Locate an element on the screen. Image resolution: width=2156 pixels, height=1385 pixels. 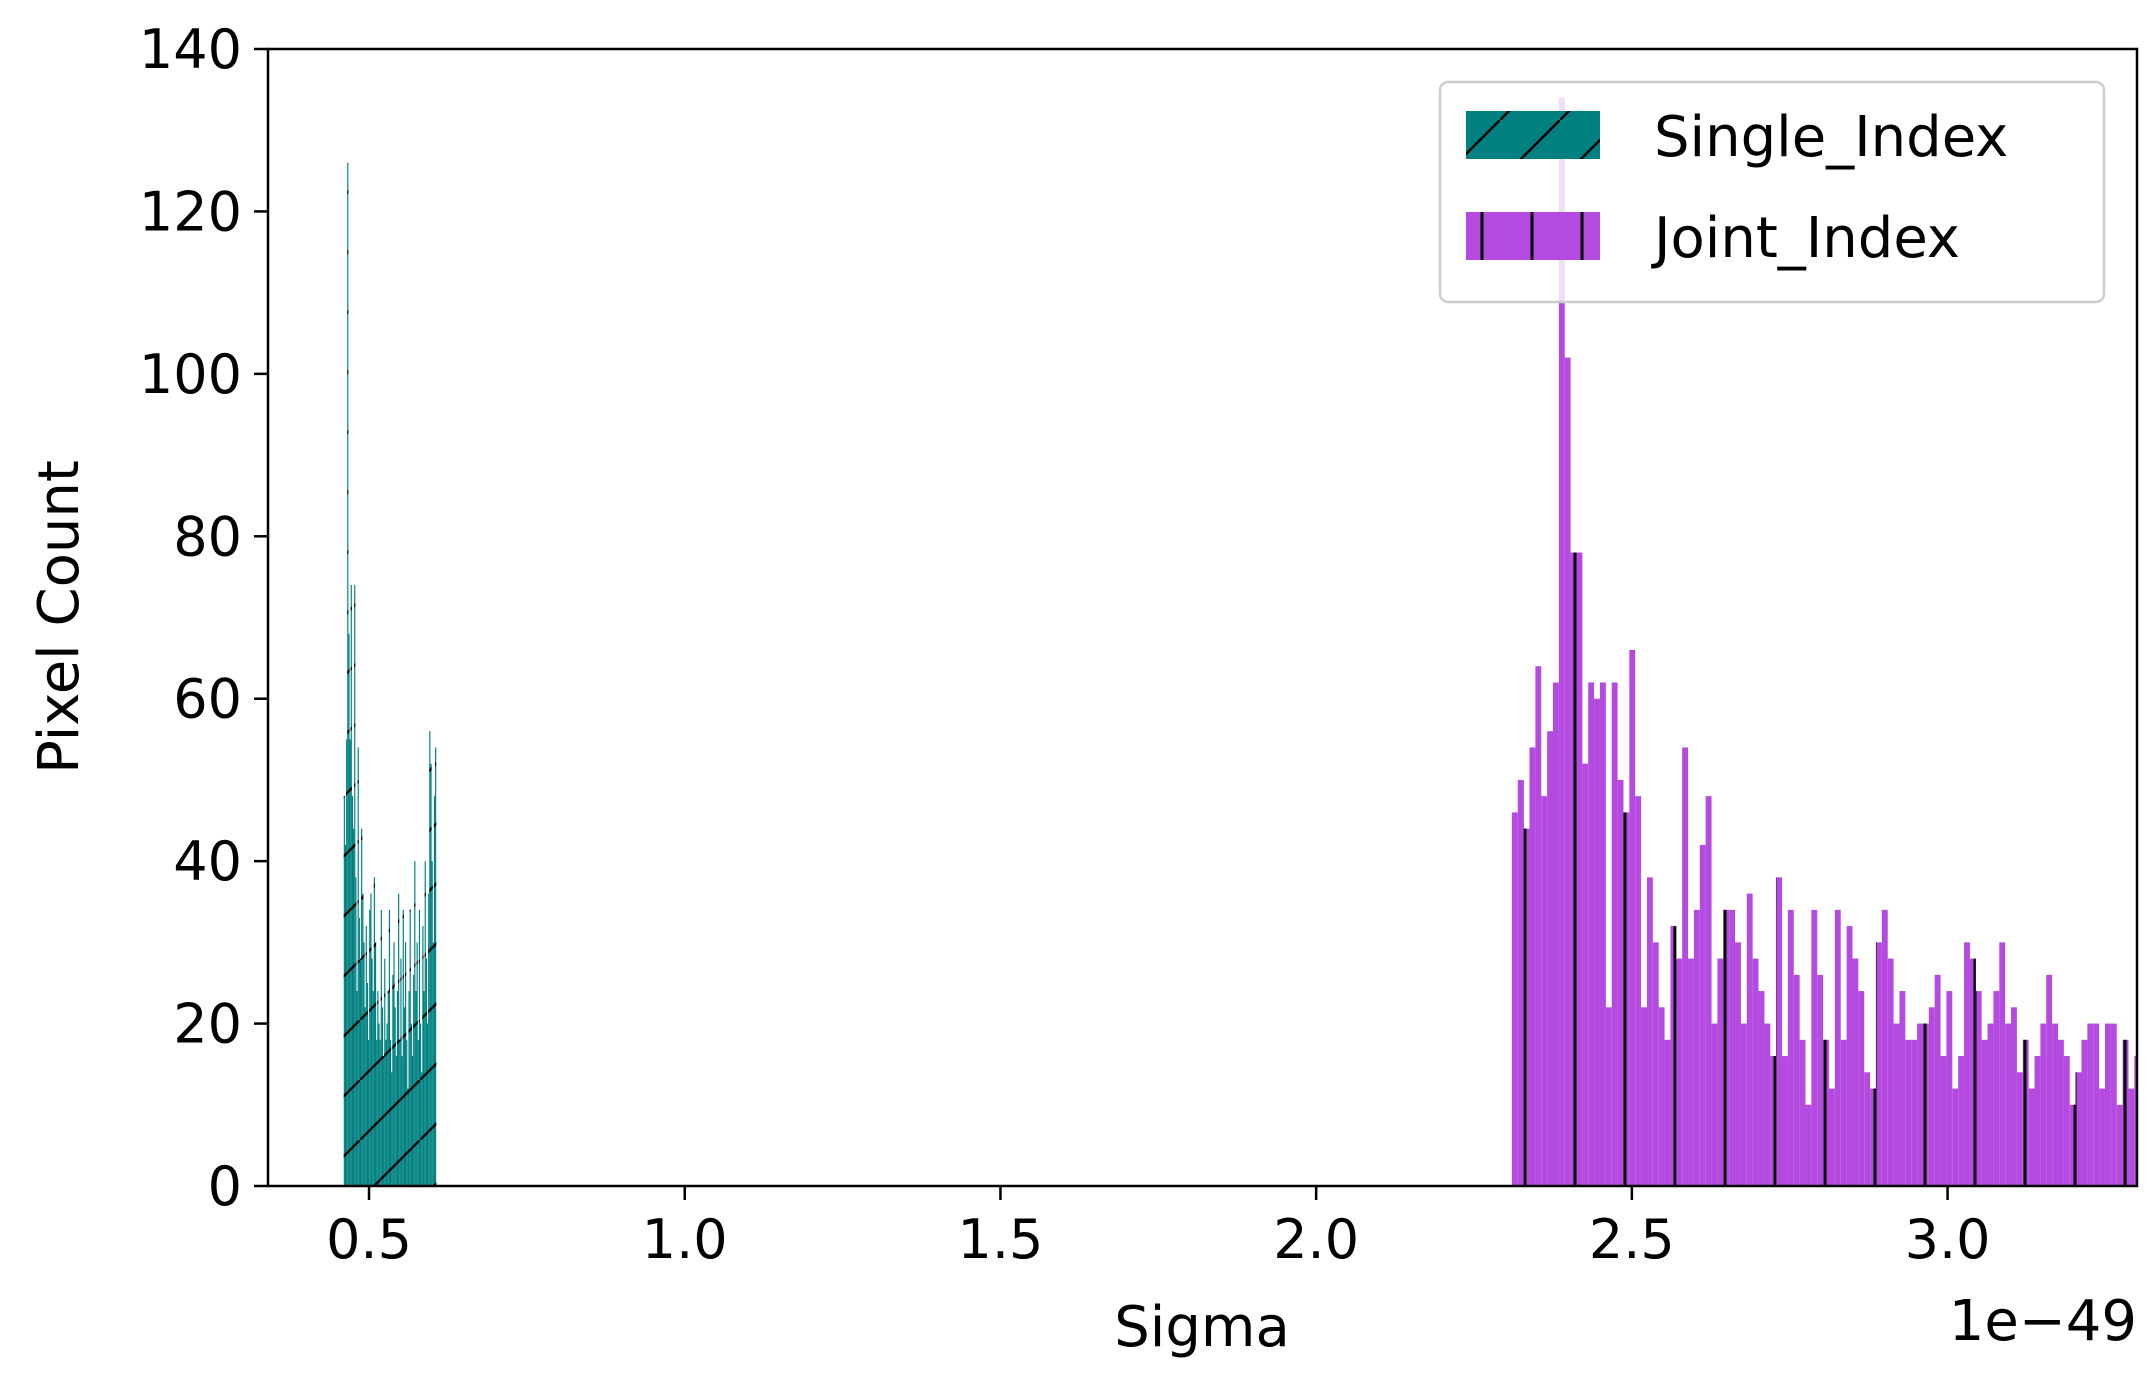
y-tick-label: 0 is located at coordinates (225, 1186).